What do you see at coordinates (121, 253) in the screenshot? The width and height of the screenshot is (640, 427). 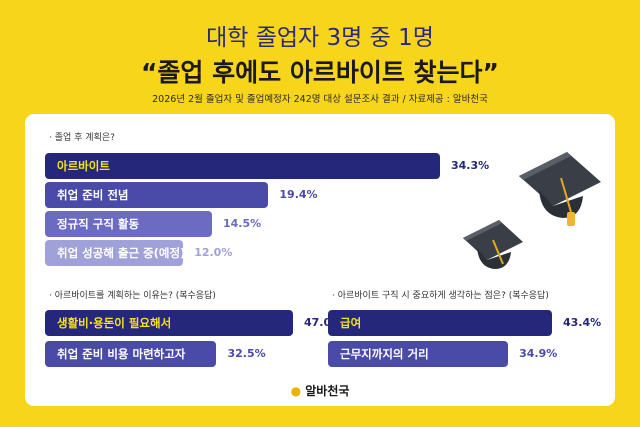 I see `chart-1-category-label: 취업 성공해 출근 중(예정)` at bounding box center [121, 253].